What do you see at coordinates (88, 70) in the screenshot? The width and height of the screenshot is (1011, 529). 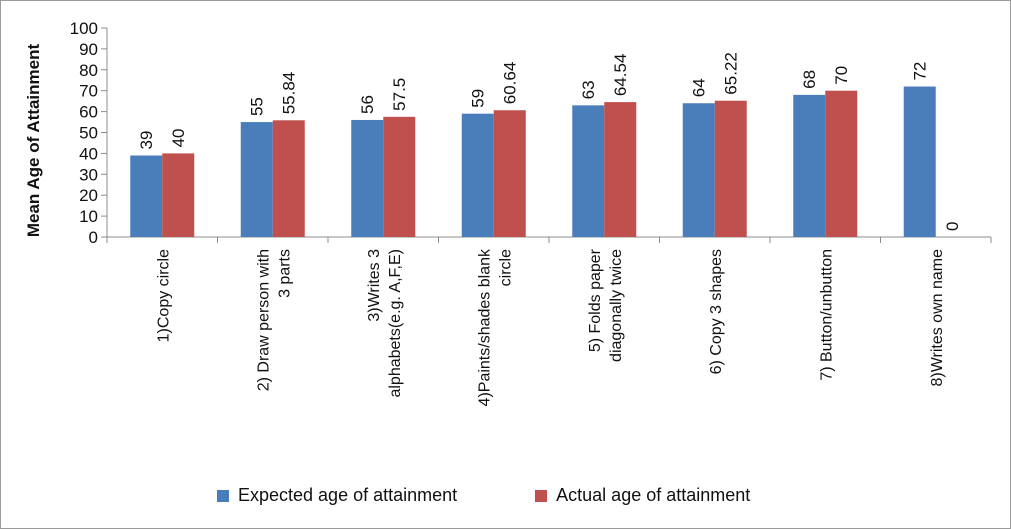 I see `y-tick-label: 80` at bounding box center [88, 70].